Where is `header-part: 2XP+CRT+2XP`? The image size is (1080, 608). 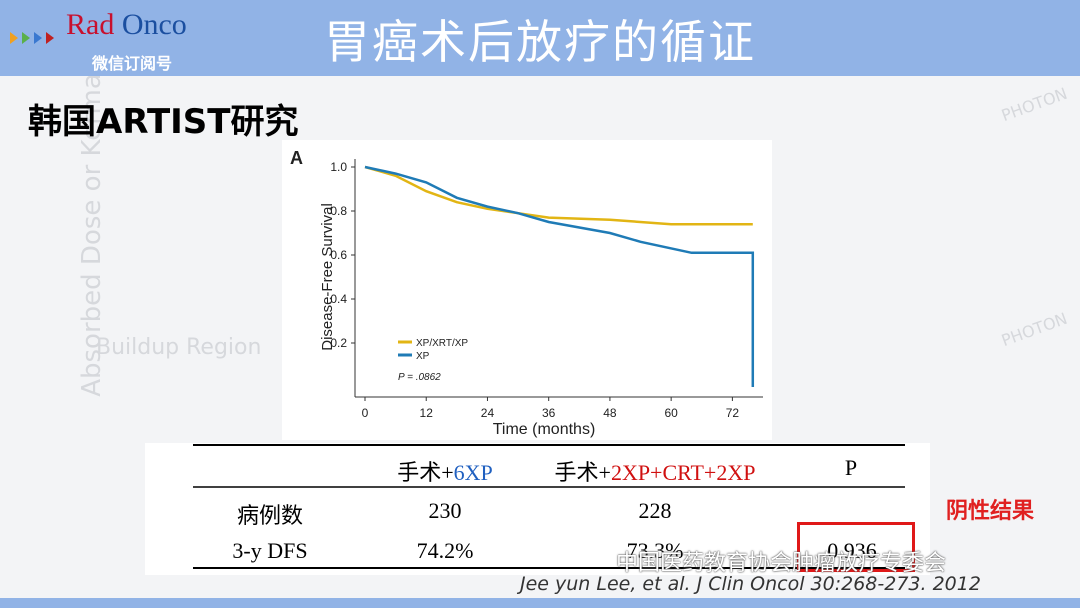
header-part: 2XP+CRT+2XP is located at coordinates (683, 472).